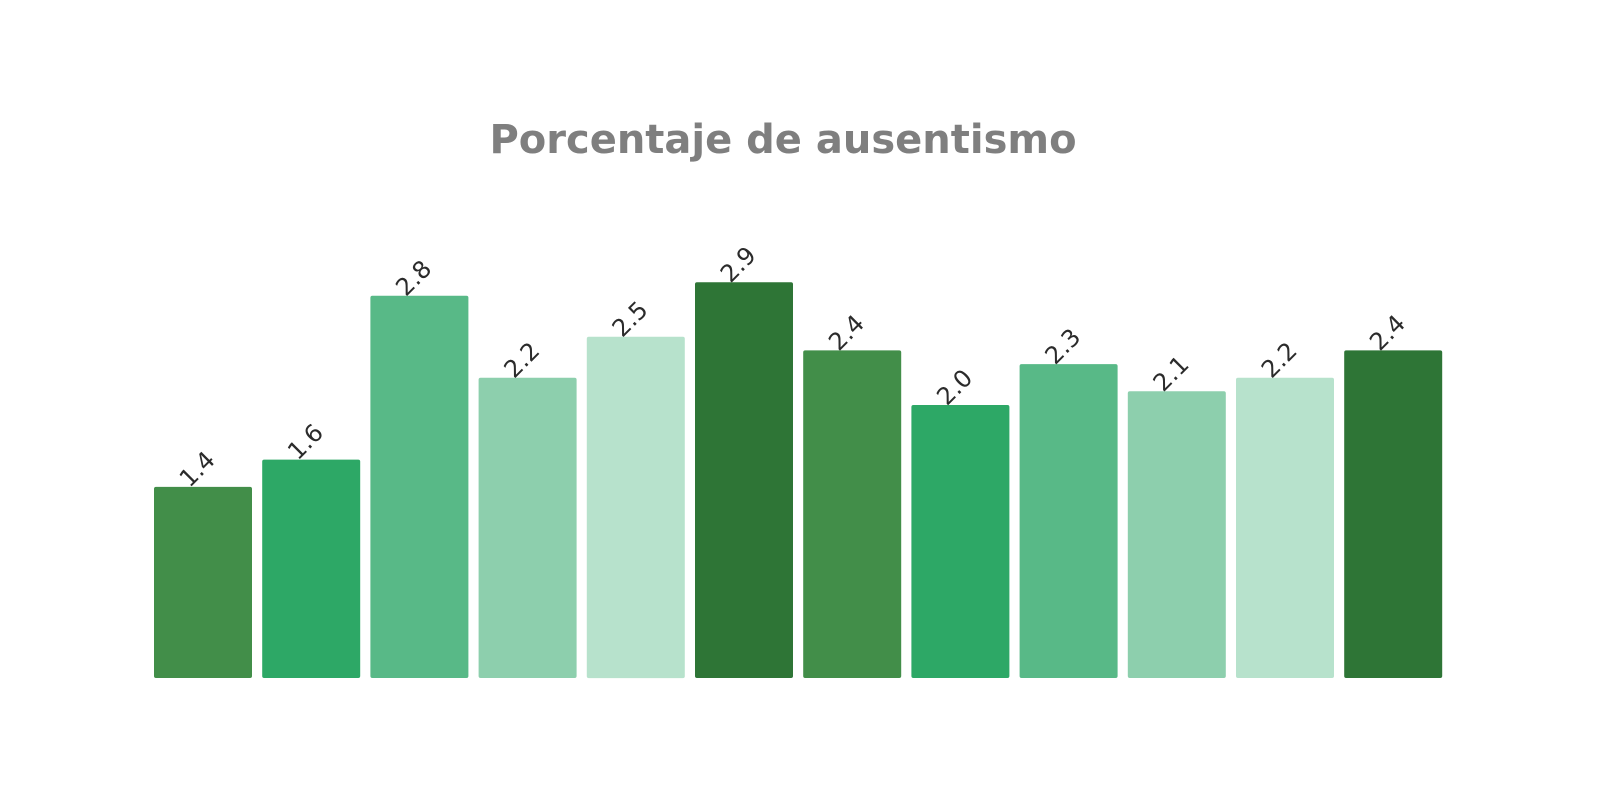  Describe the element at coordinates (630, 319) in the screenshot. I see `bar-label-5: 2.5` at that location.